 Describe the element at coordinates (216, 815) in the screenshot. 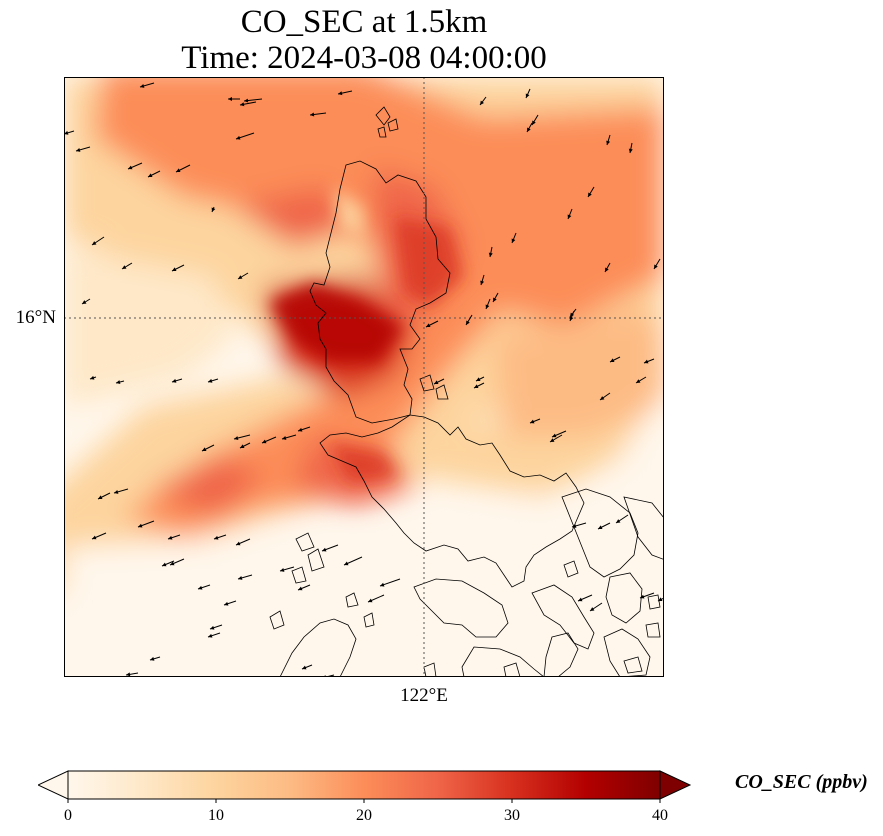

I see `colorbar-tick-label: 10` at that location.